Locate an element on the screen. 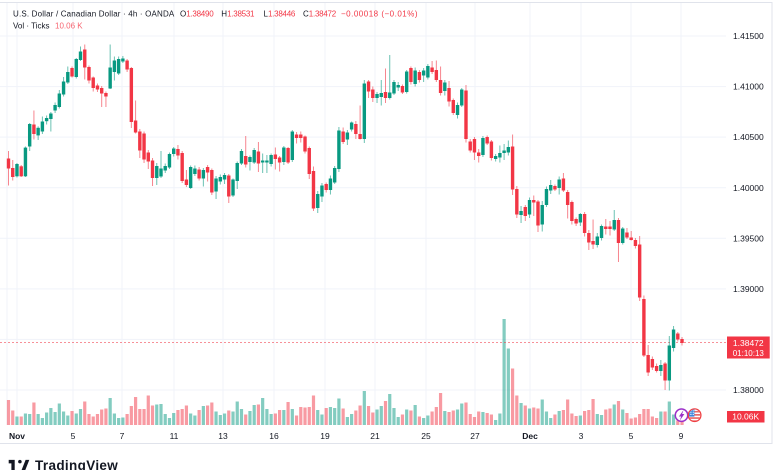 The width and height of the screenshot is (780, 470). svg-text: 7 is located at coordinates (122, 436).